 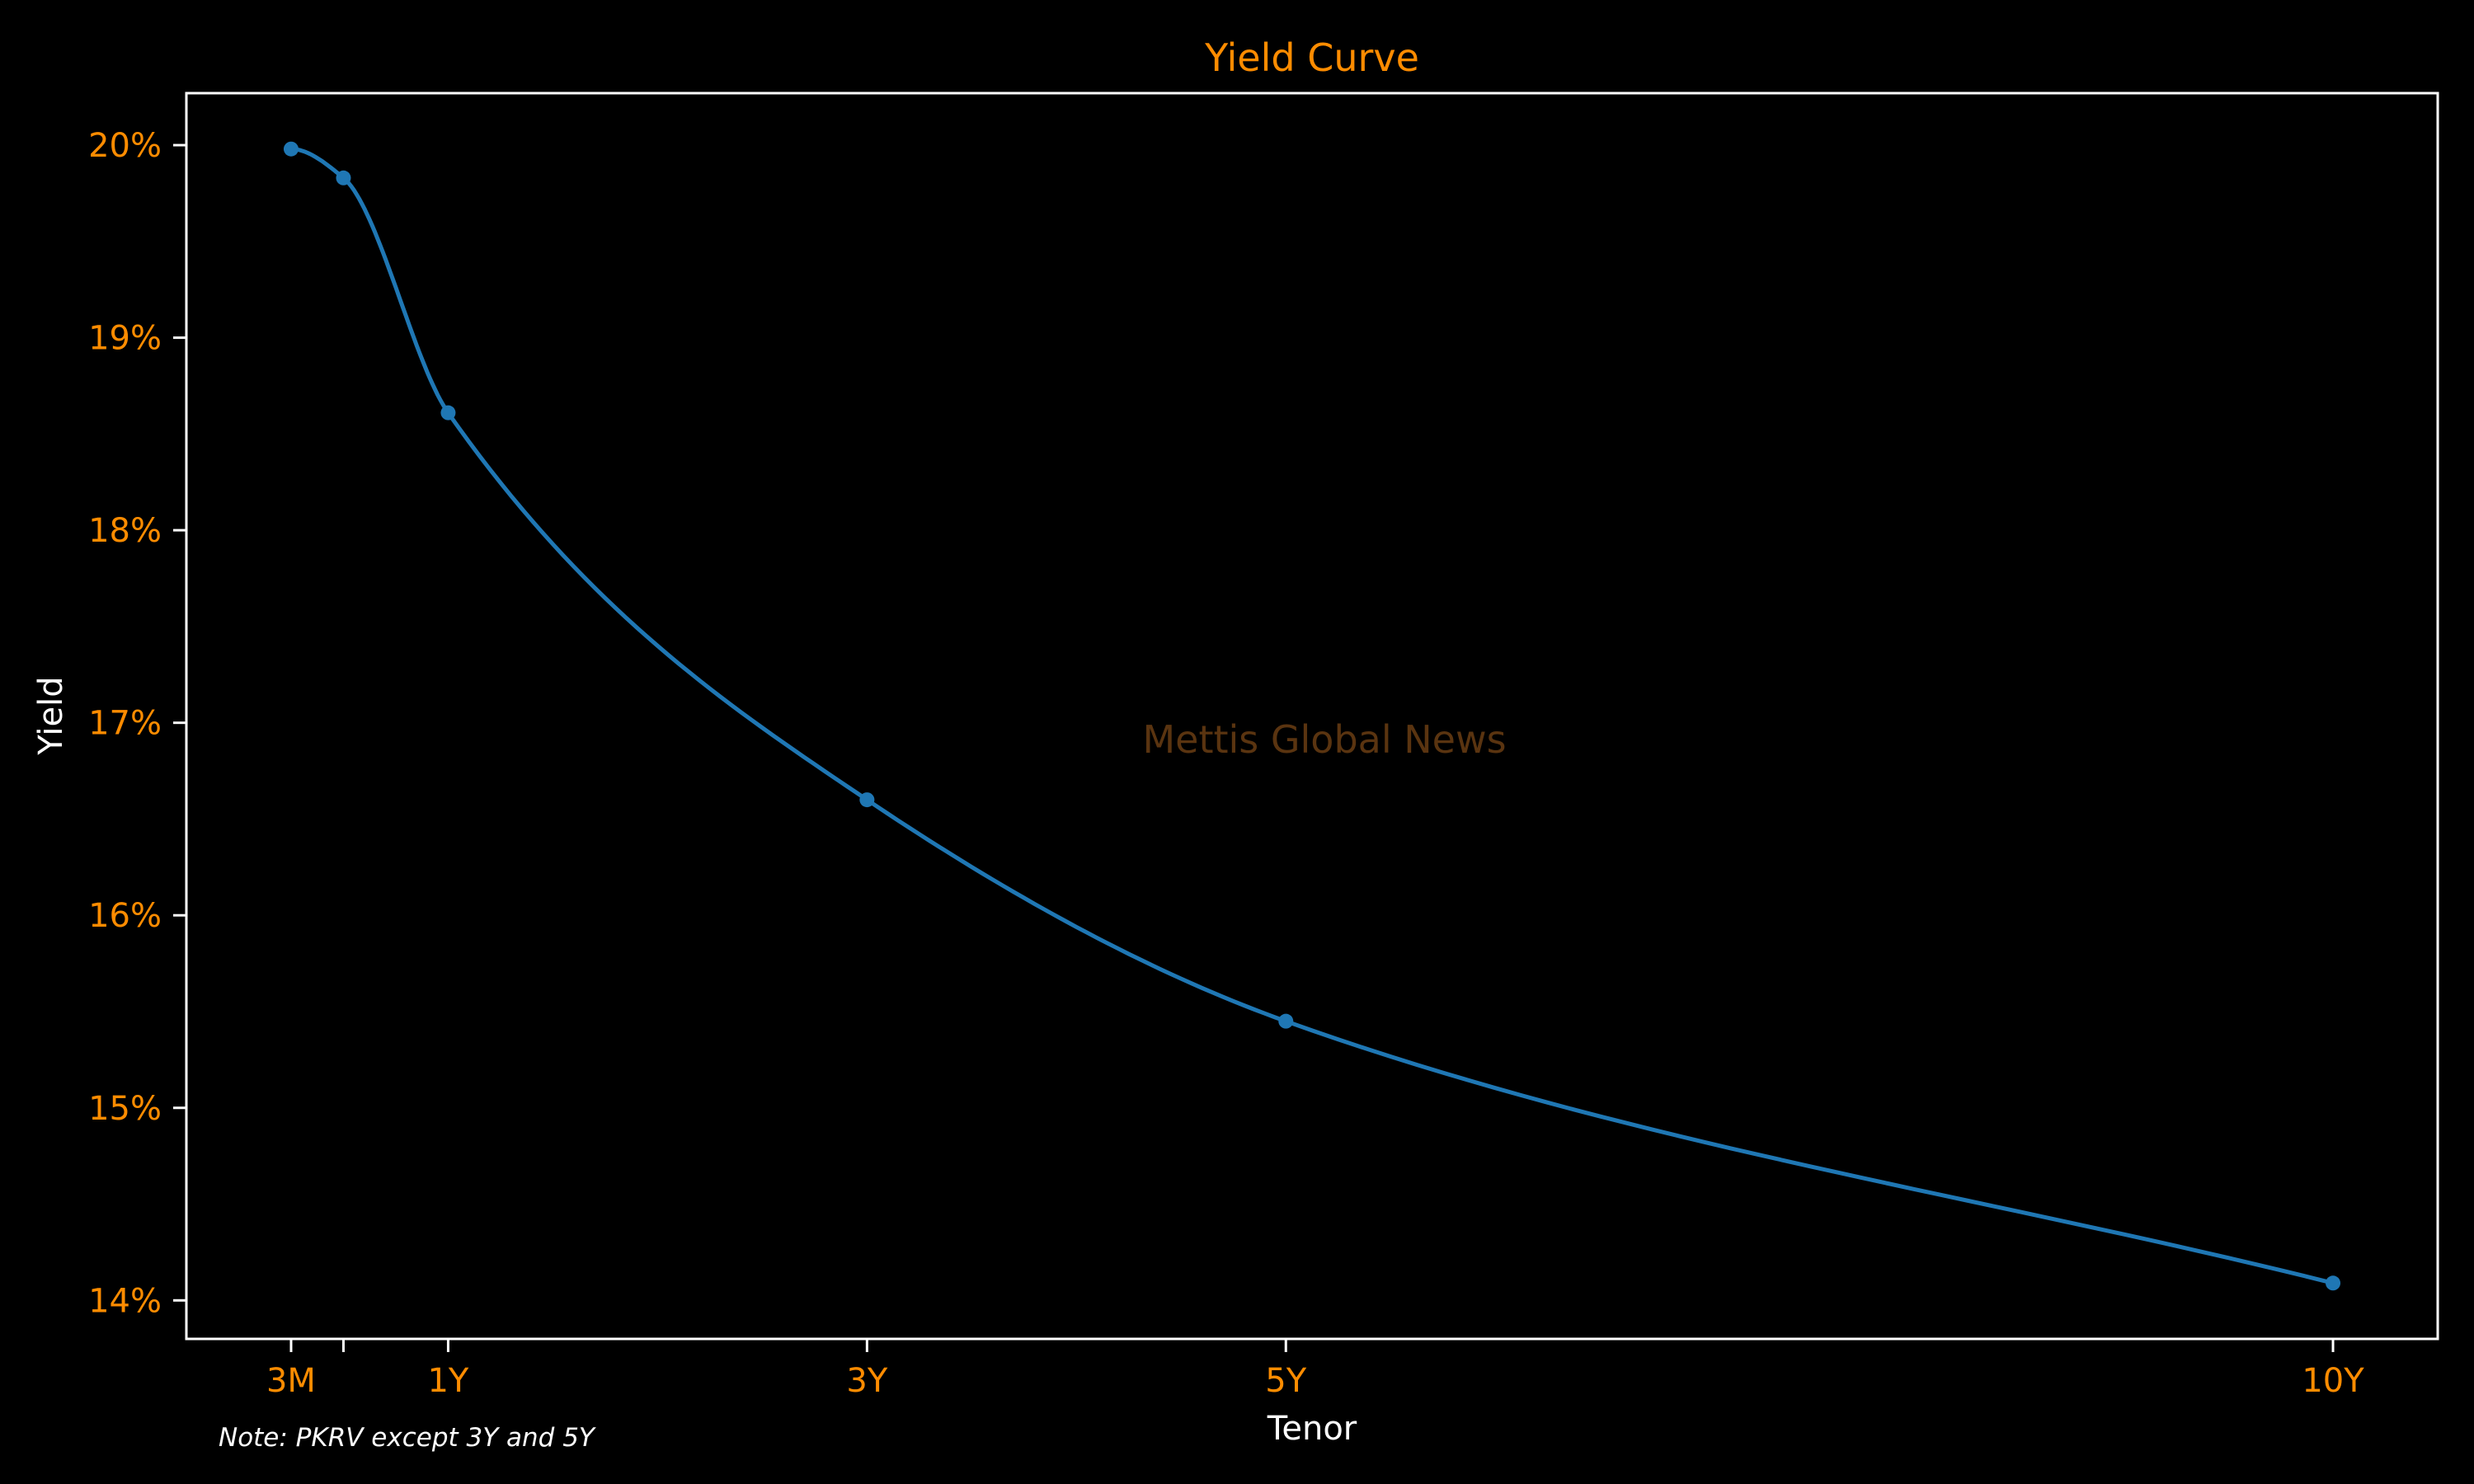 I want to click on data-point-1y, so click(x=448, y=412).